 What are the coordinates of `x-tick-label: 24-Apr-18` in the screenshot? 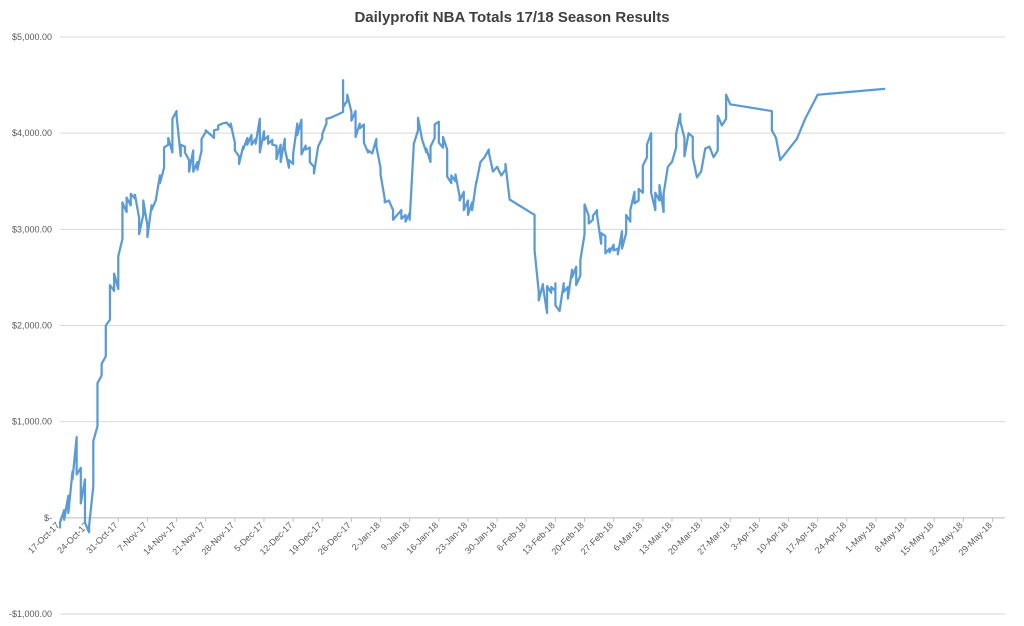 It's located at (830, 537).